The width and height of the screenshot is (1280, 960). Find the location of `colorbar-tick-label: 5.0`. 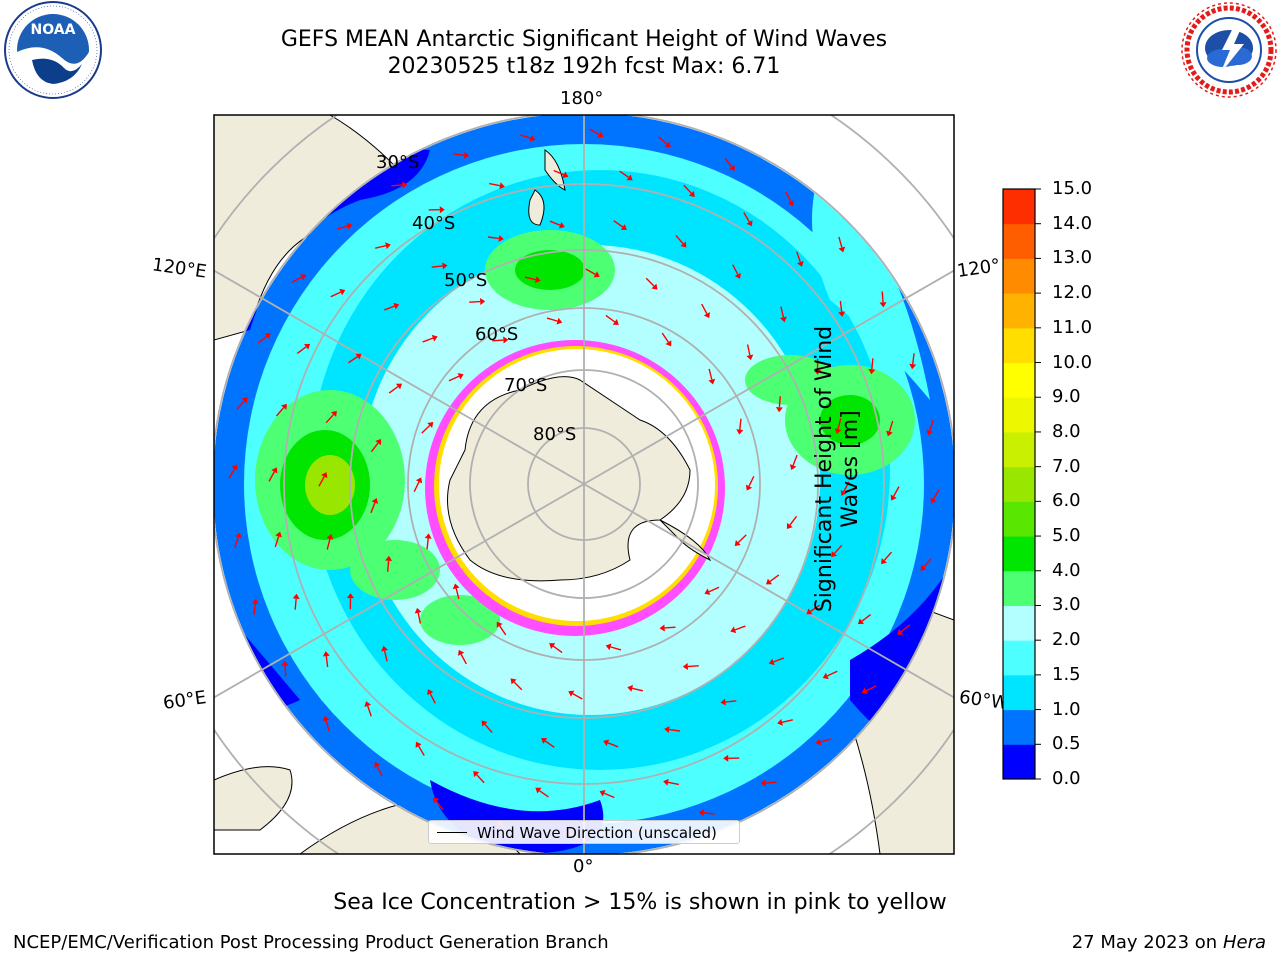

colorbar-tick-label: 5.0 is located at coordinates (1066, 536).